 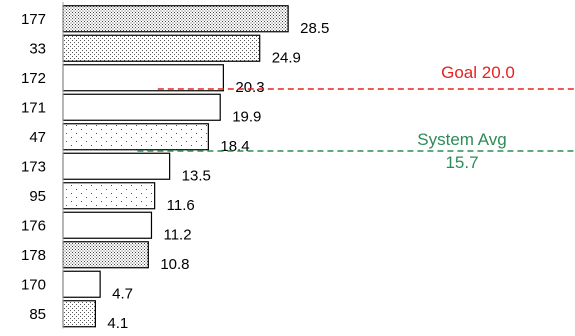 I want to click on bar-value-label: 4.1, so click(x=117, y=323).